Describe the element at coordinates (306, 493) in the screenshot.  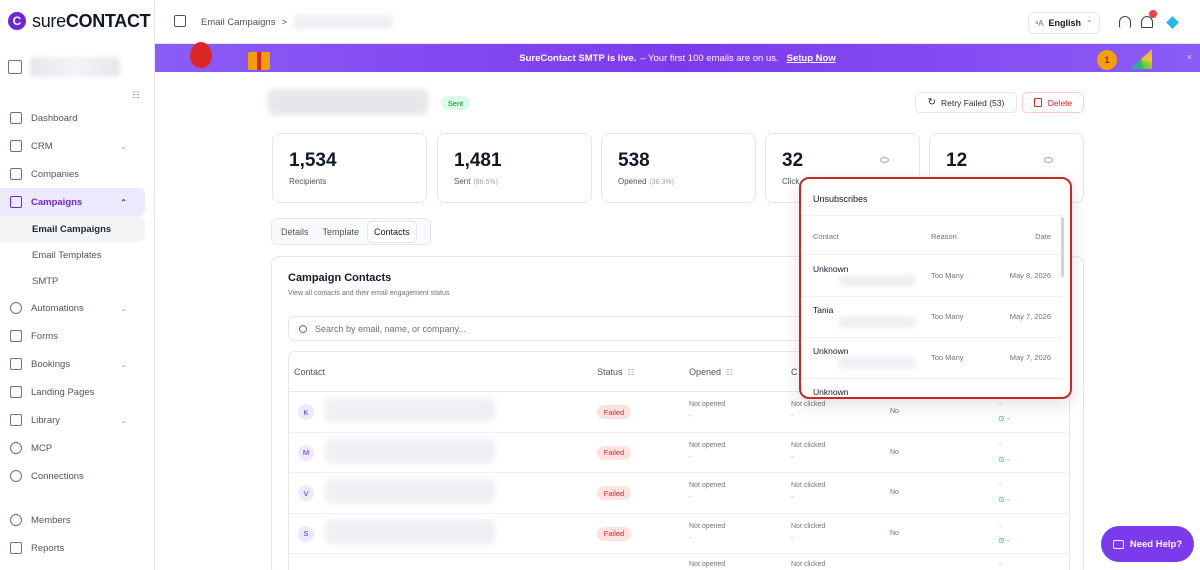
I see `avatar: V` at that location.